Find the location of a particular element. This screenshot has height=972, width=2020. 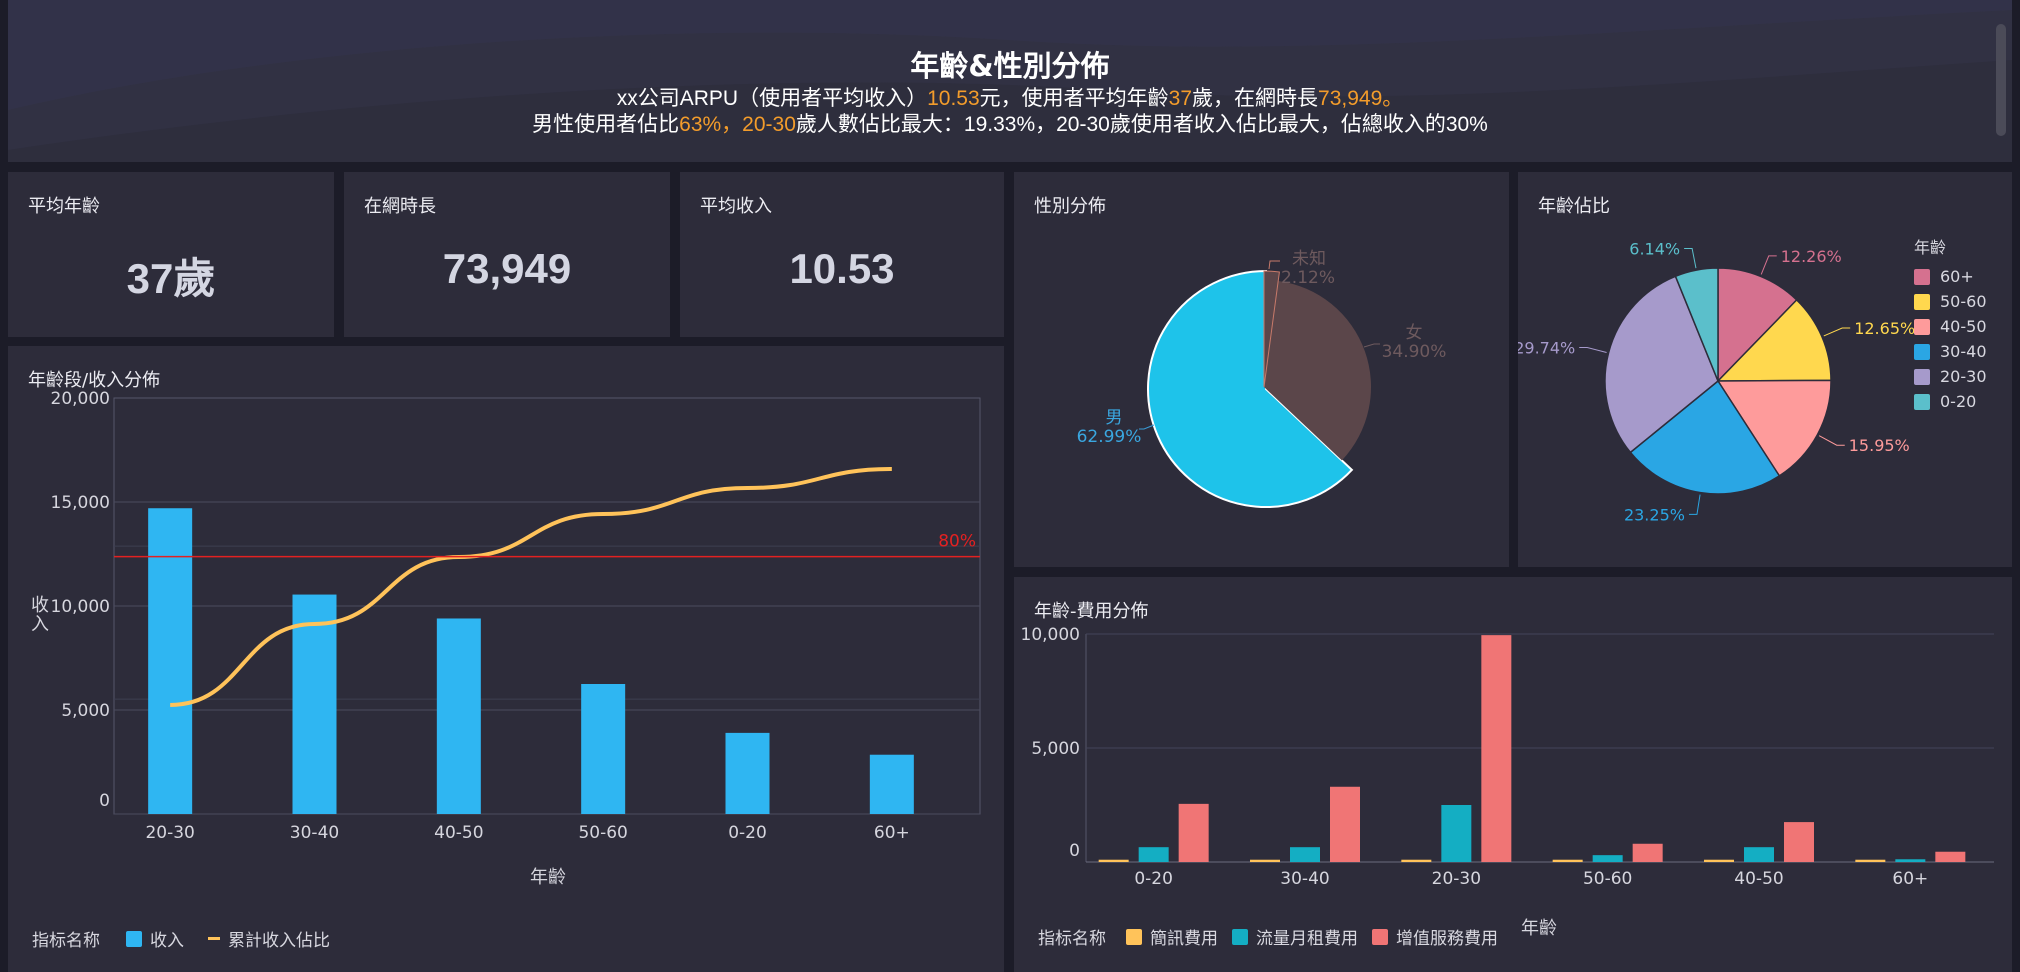

y-tick-label: 0 is located at coordinates (1074, 851).